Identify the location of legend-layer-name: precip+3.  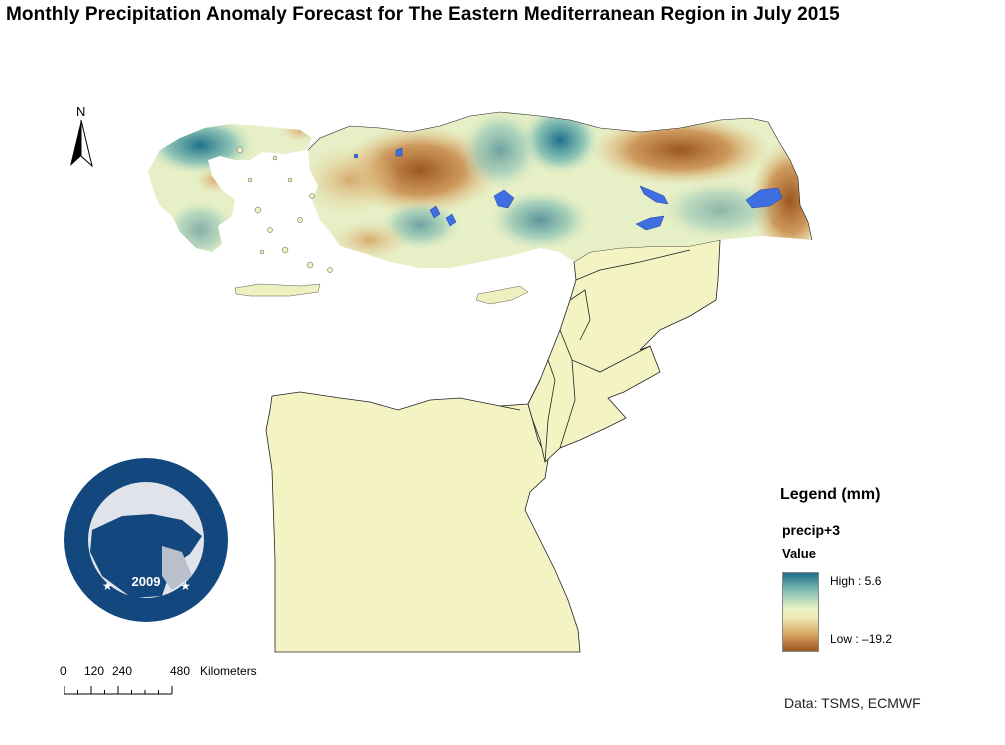
(811, 530).